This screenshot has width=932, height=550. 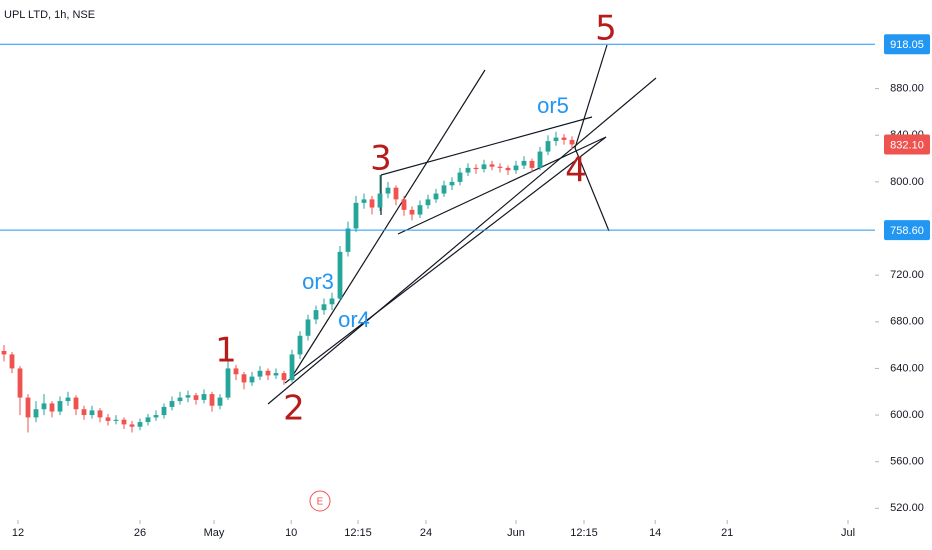 I want to click on last-price-box, so click(x=907, y=144).